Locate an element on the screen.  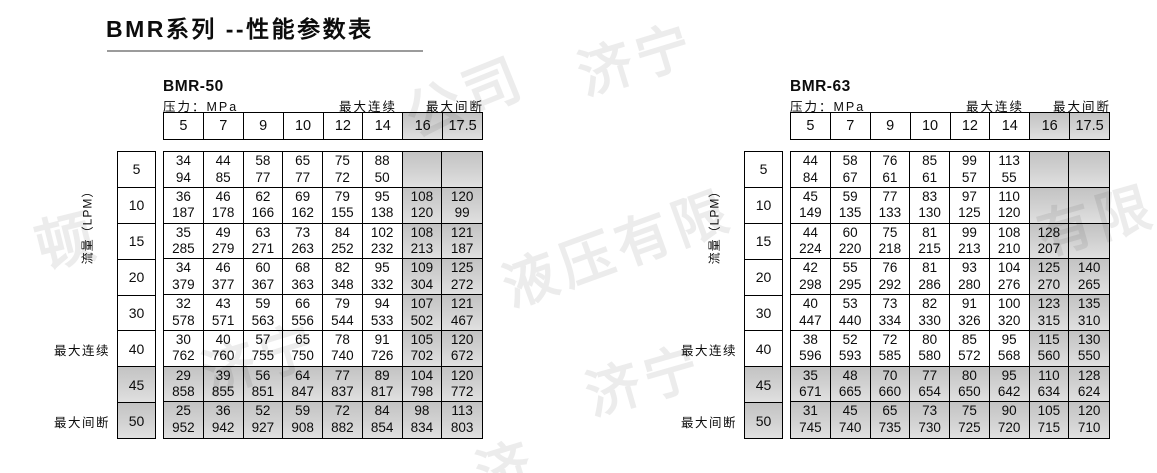
data-cell: 75 725 is located at coordinates (970, 420).